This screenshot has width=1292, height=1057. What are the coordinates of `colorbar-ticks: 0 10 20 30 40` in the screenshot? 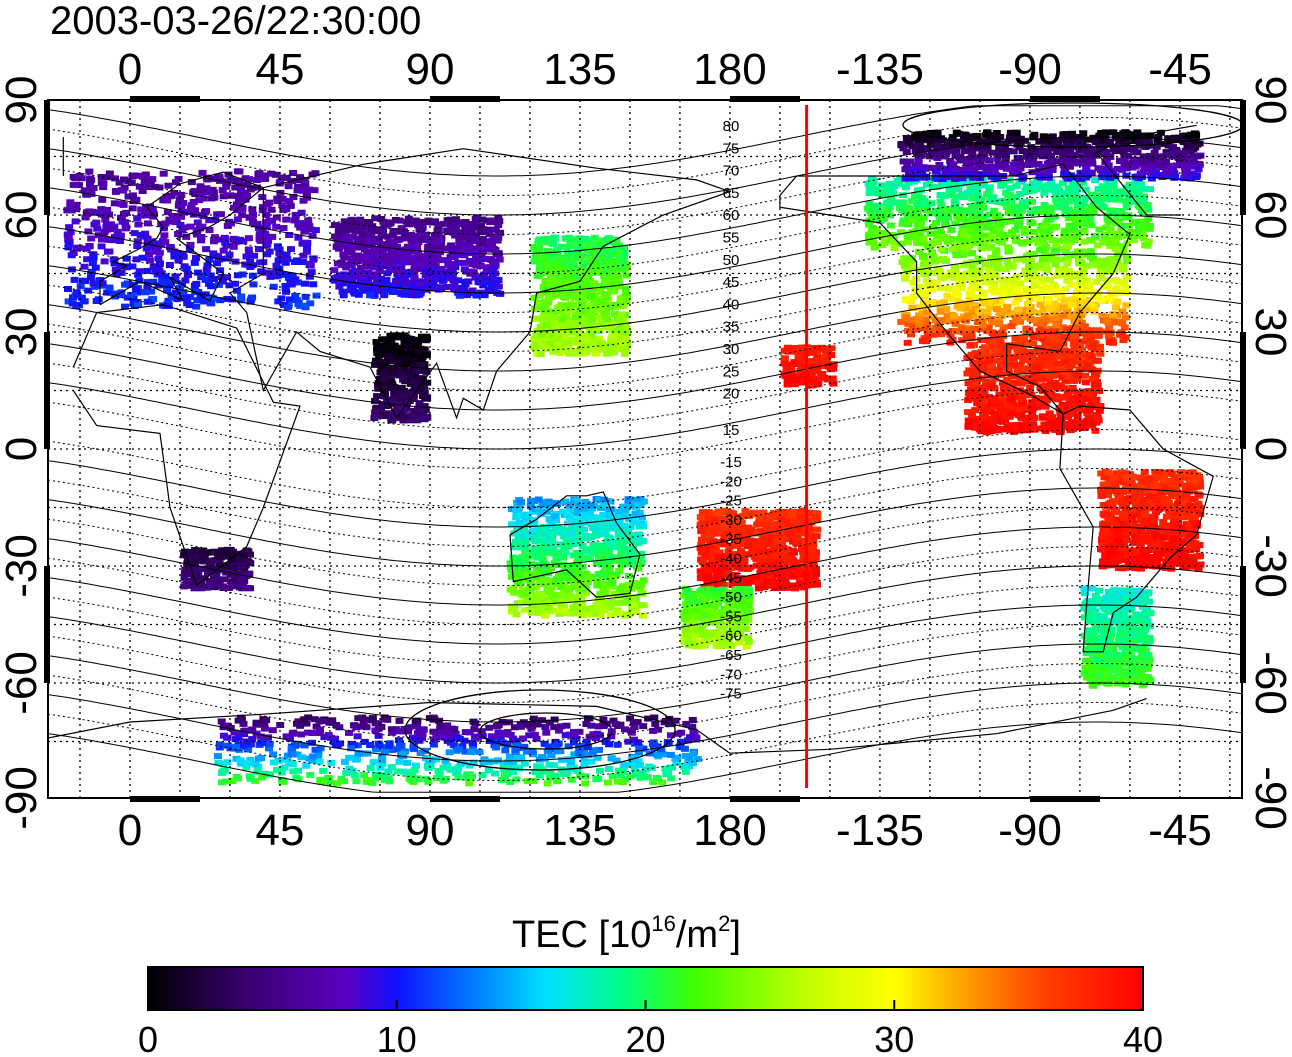 It's located at (650, 1028).